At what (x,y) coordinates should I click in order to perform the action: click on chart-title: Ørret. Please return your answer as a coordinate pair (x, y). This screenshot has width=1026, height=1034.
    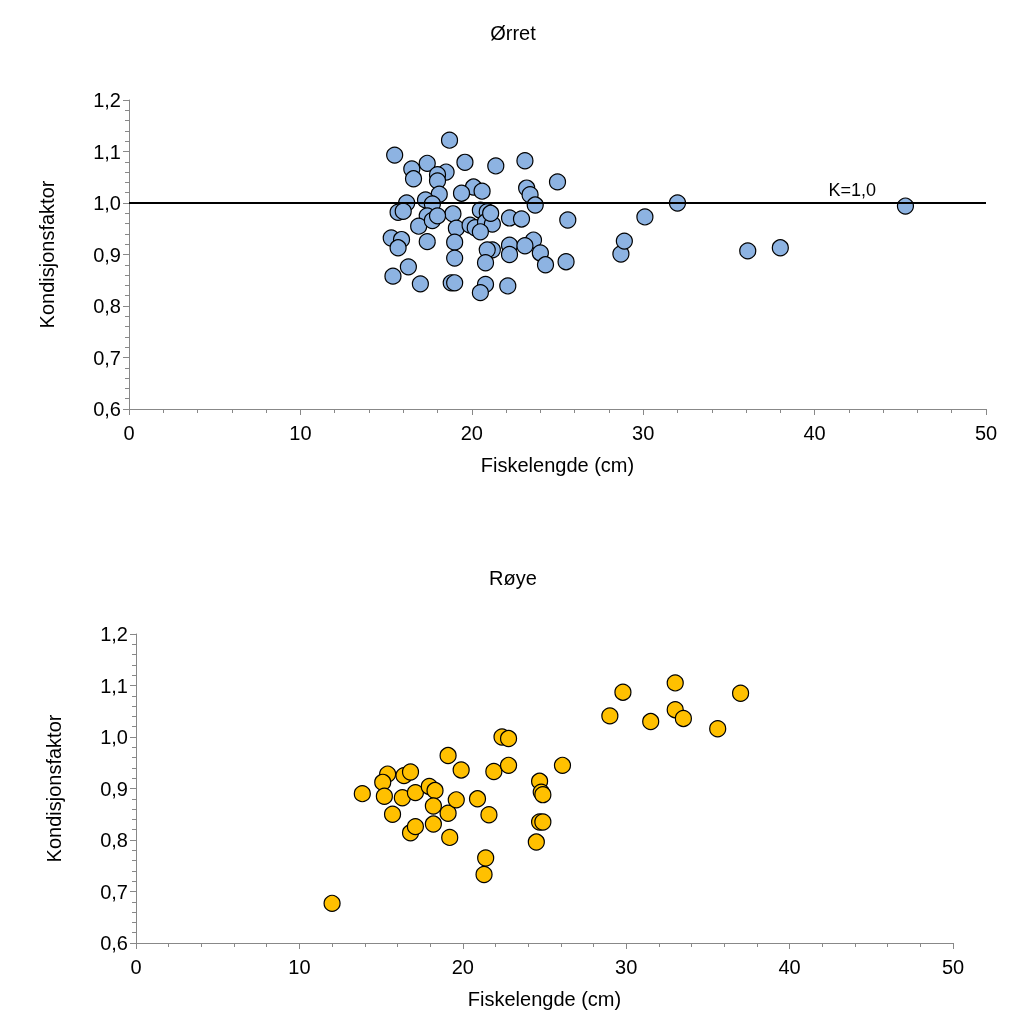
    Looking at the image, I should click on (513, 33).